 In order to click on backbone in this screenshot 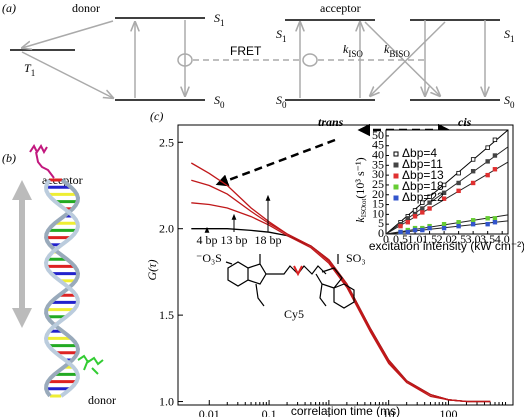, I will do `click(62, 288)`.